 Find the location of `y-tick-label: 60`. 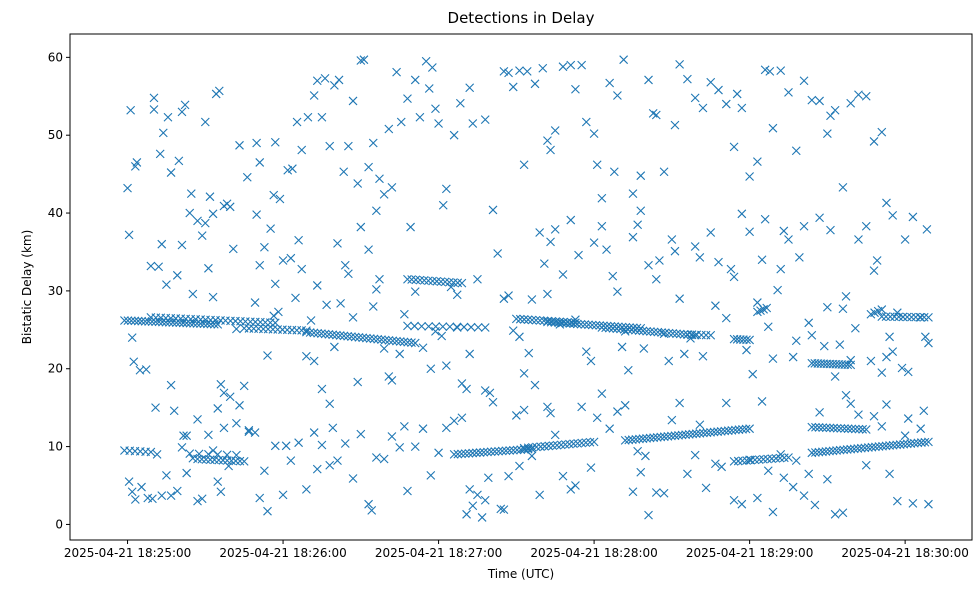

y-tick-label: 60 is located at coordinates (55, 57).